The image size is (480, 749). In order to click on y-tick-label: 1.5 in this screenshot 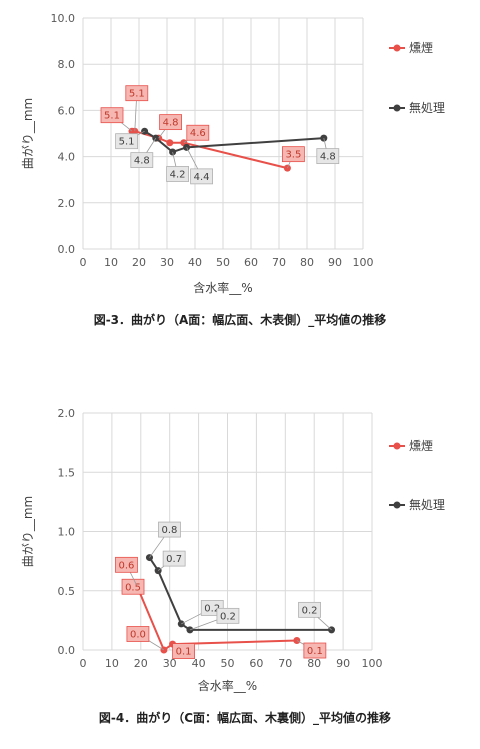, I will do `click(67, 472)`.